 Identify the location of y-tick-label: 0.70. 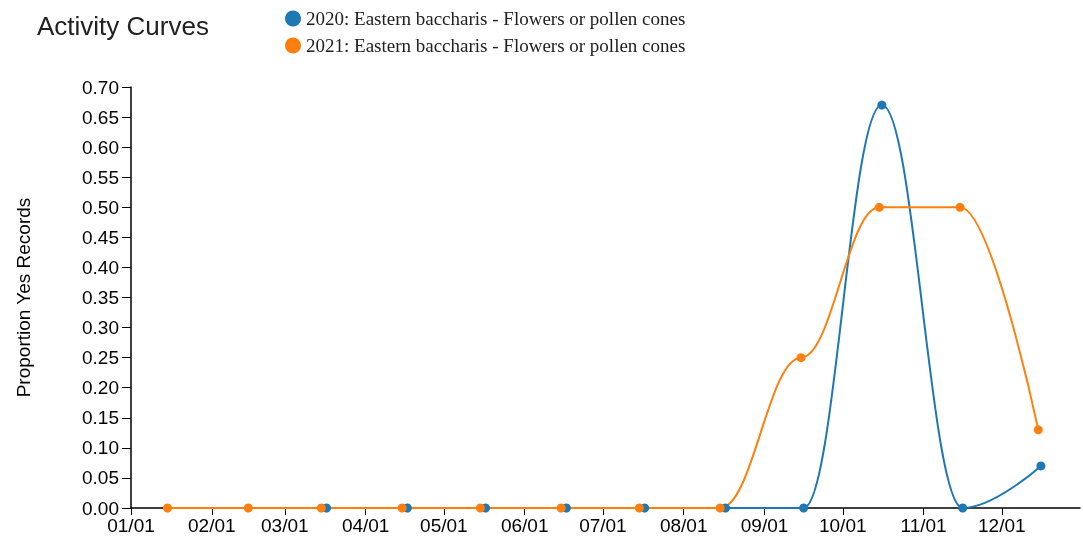
(100, 87).